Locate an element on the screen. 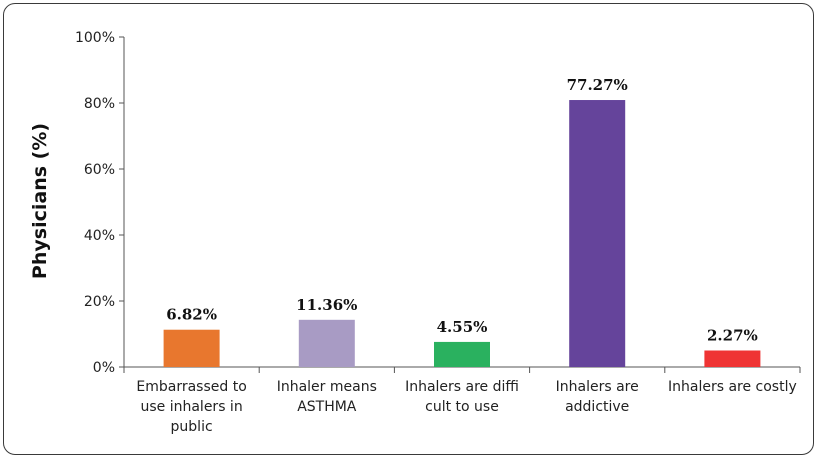 Image resolution: width=819 pixels, height=460 pixels. category-label: Inhalers are addictive is located at coordinates (597, 397).